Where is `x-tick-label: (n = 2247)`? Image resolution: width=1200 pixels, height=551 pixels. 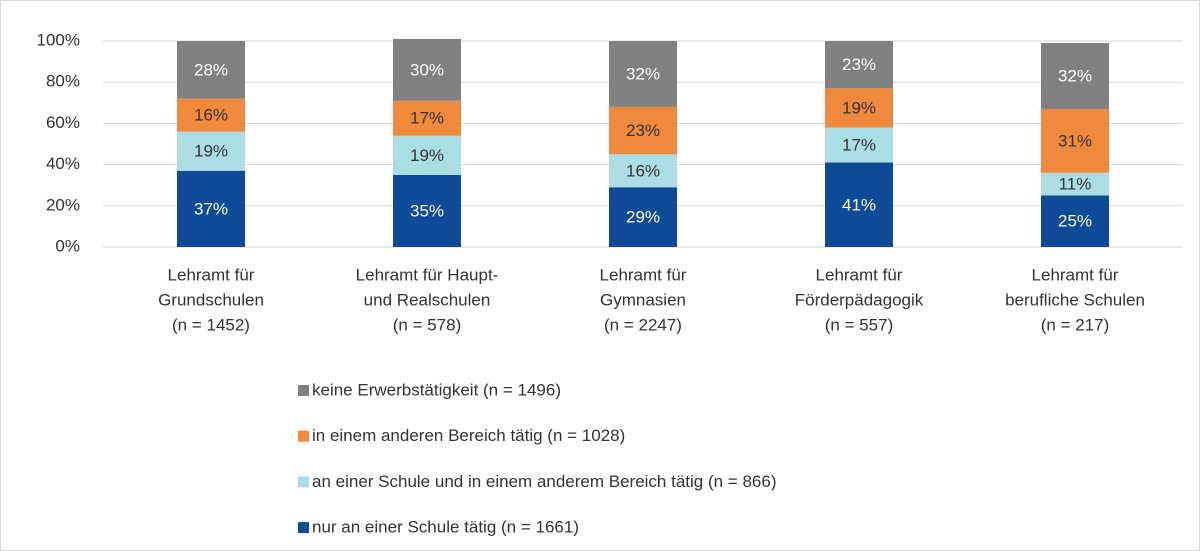
x-tick-label: (n = 2247) is located at coordinates (643, 324).